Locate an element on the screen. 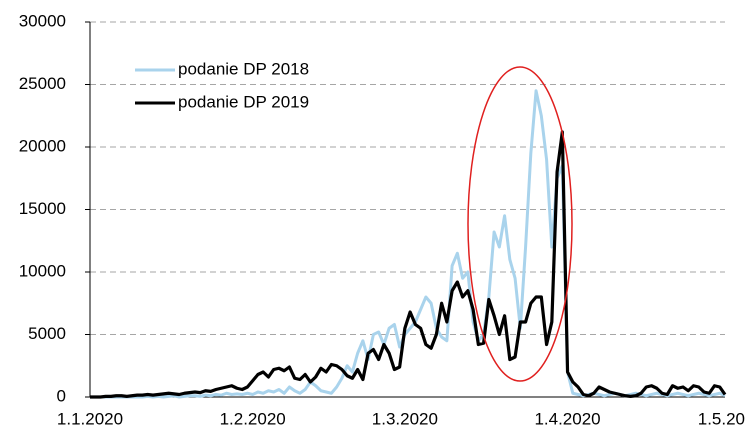  x-tick-label: 1.3.2020 is located at coordinates (405, 418).